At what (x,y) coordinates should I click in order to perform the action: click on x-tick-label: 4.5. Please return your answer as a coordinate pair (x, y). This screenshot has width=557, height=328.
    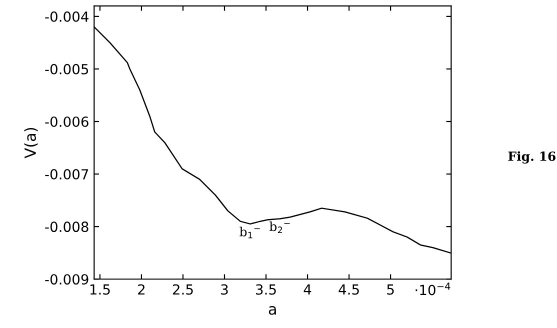
    Looking at the image, I should click on (348, 289).